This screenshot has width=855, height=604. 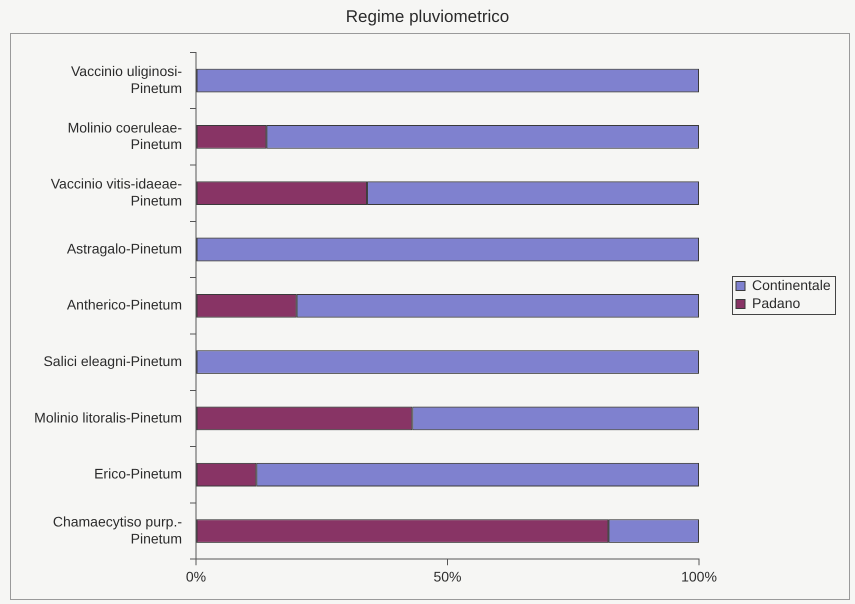 What do you see at coordinates (196, 576) in the screenshot?
I see `x-tick-label: 0%` at bounding box center [196, 576].